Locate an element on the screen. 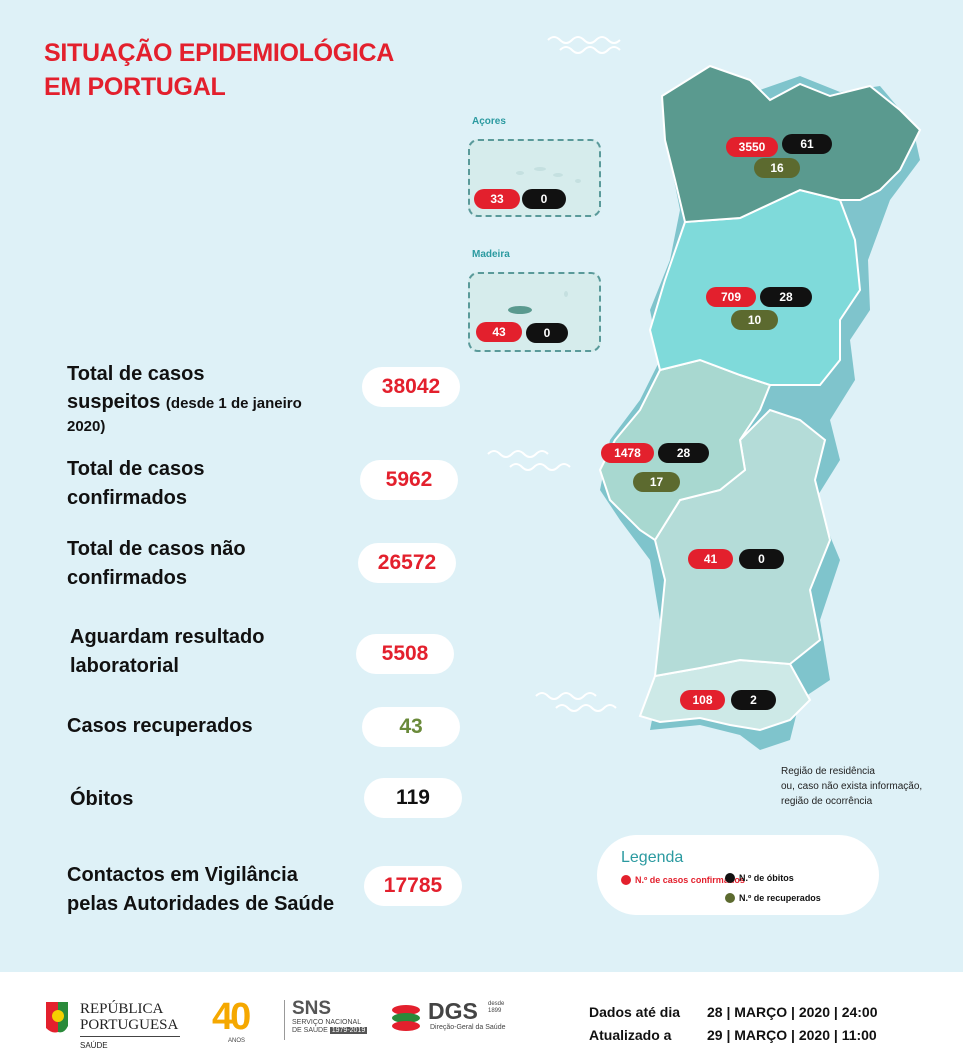 Image resolution: width=963 pixels, height=1054 pixels. contactos-label-line-1: Contactos em Vigilância is located at coordinates (182, 875).